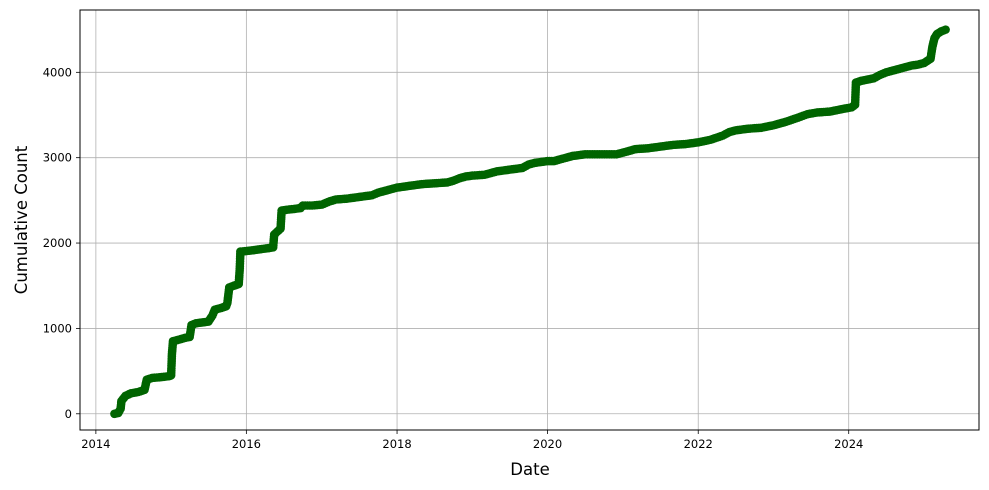 Image resolution: width=989 pixels, height=490 pixels. I want to click on x-tick-label: 2022, so click(698, 444).